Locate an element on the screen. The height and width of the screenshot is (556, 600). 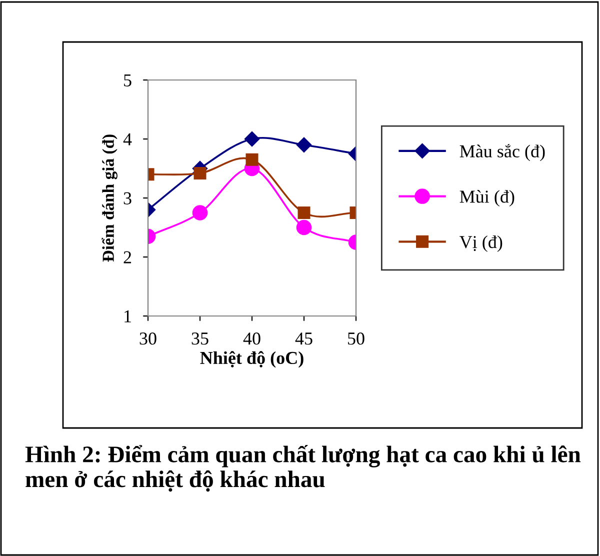
y-tick-label: 5 is located at coordinates (128, 80).